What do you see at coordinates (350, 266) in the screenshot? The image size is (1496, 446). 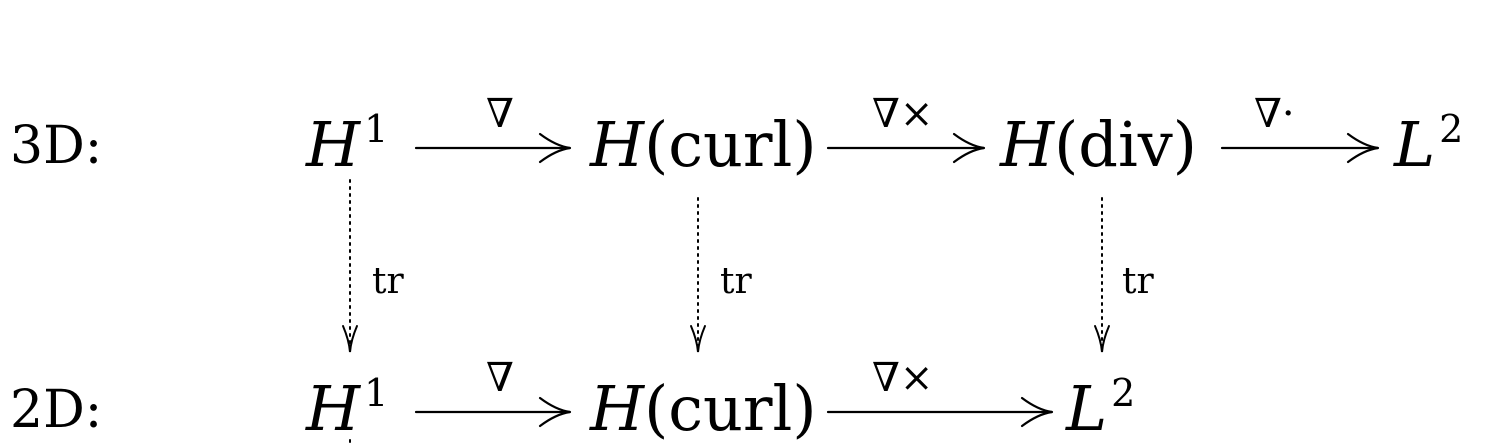 I see `trace-arrow-h1` at bounding box center [350, 266].